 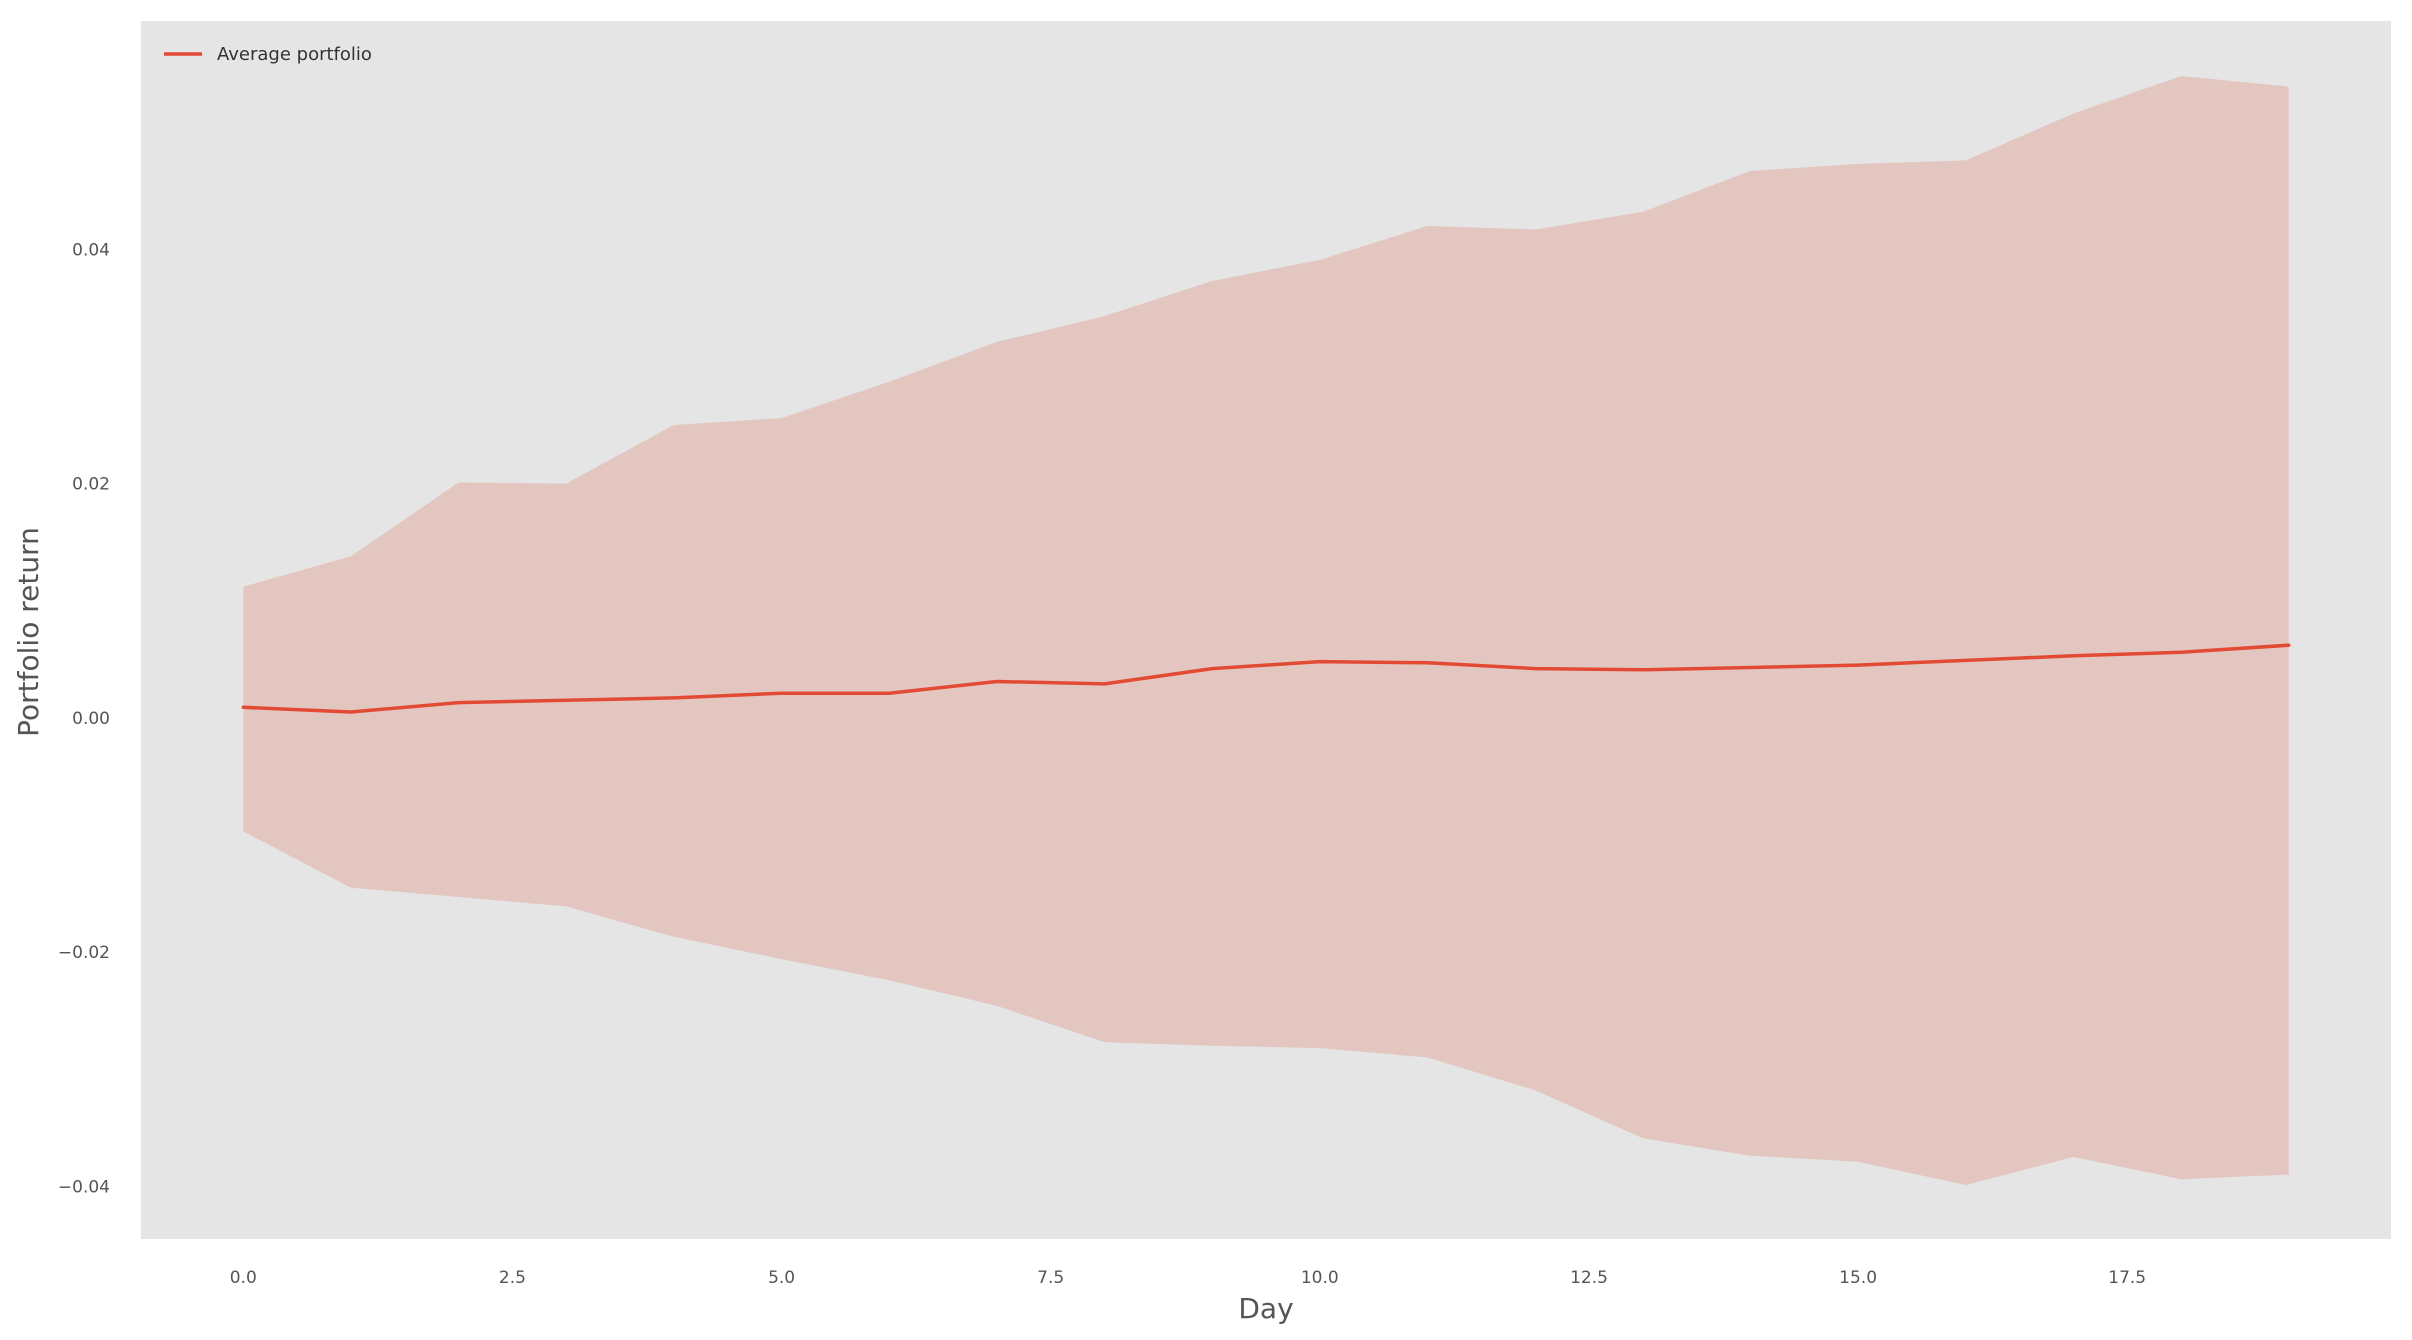 I want to click on x-tick-label: 0.0, so click(x=243, y=1278).